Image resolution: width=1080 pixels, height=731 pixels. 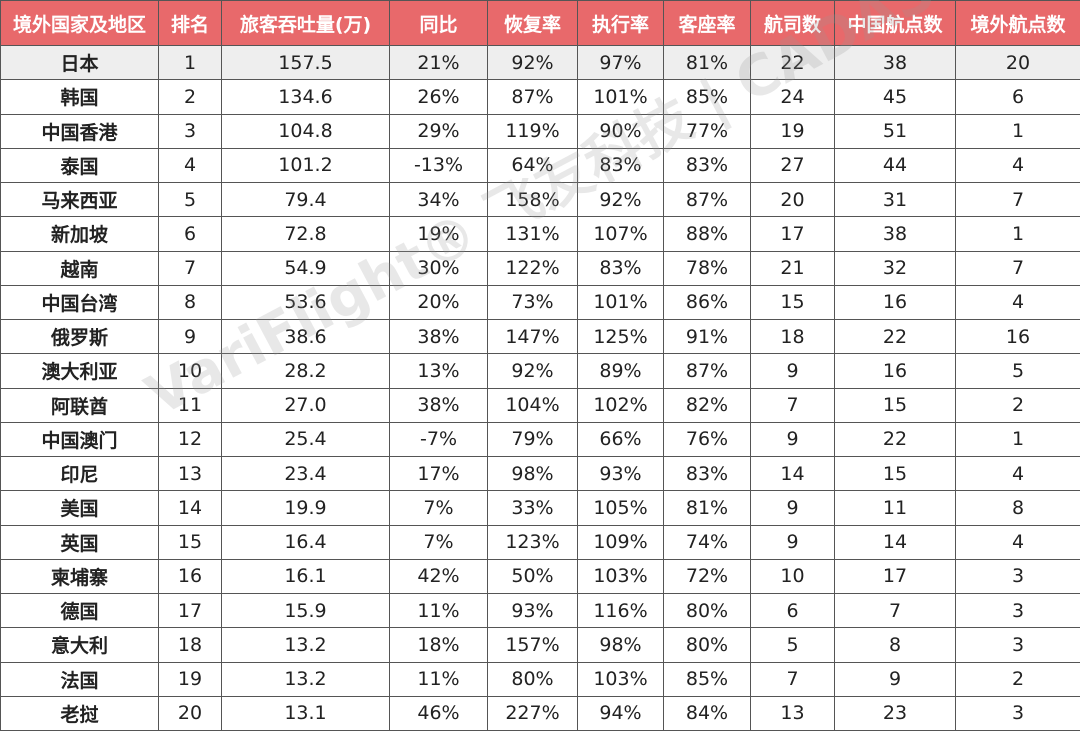 I want to click on table-cell: 中国台湾, so click(x=79, y=302).